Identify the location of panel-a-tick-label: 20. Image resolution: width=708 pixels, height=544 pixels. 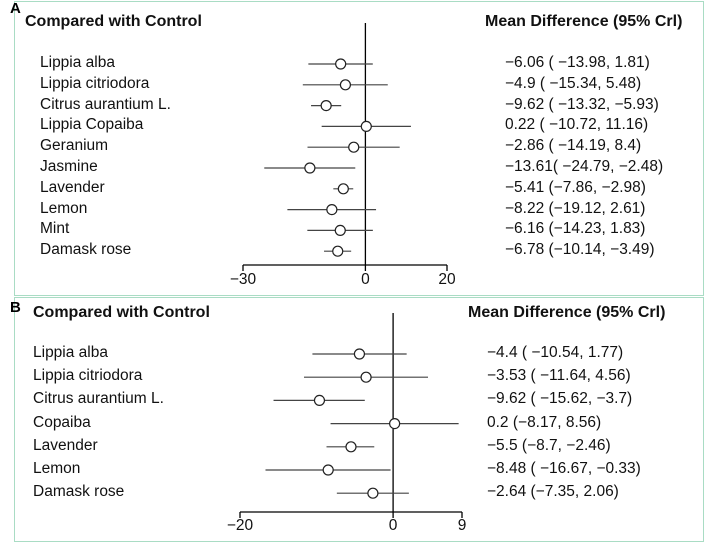
(447, 279).